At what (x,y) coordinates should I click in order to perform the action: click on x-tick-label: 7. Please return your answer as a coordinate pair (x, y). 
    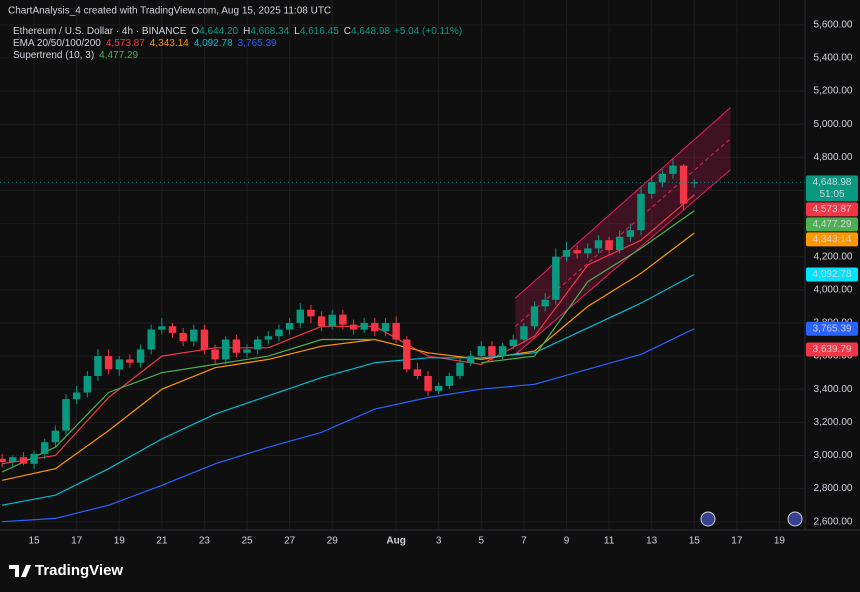
    Looking at the image, I should click on (524, 541).